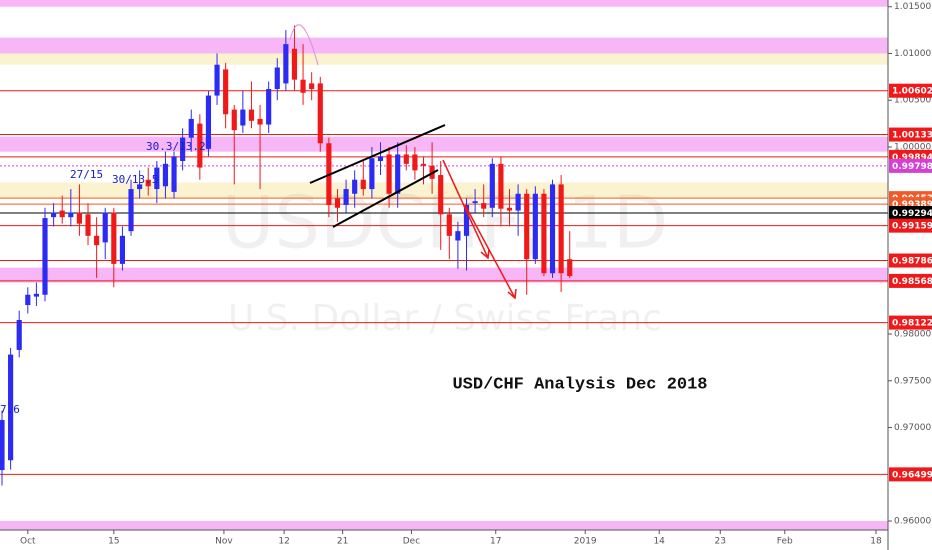  I want to click on level-label: 1.00133, so click(912, 136).